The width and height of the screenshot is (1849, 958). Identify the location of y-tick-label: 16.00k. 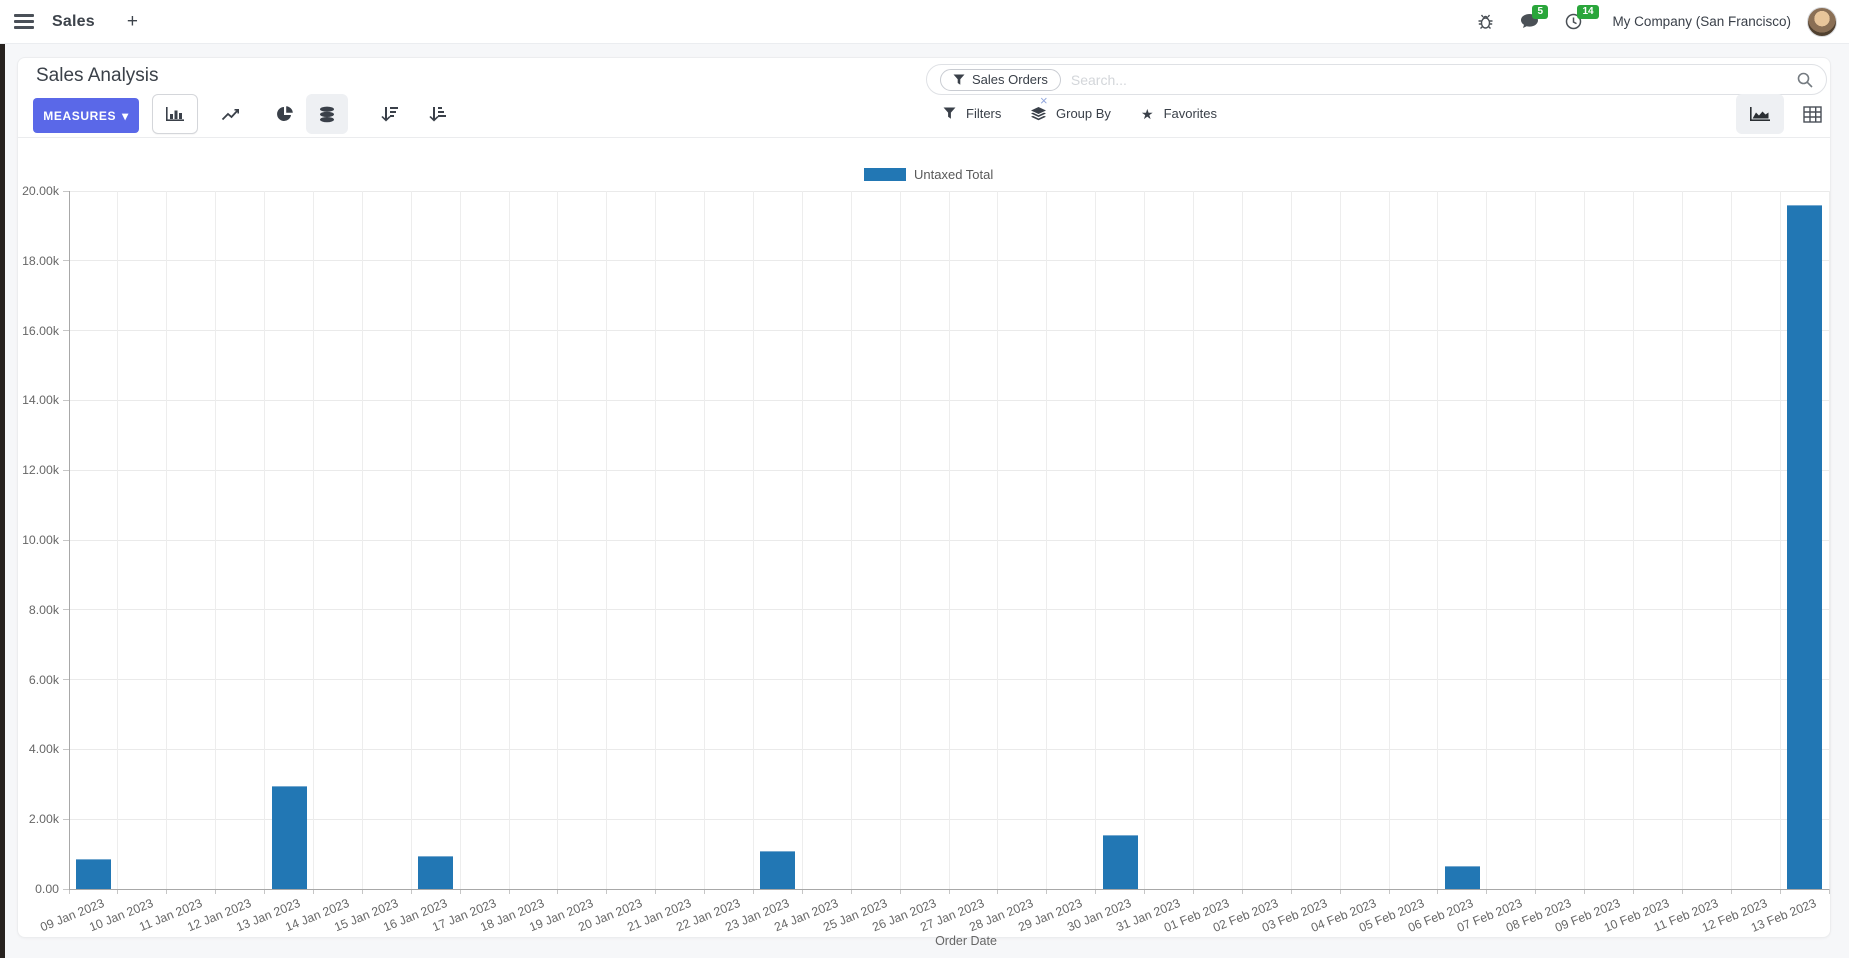
(40, 330).